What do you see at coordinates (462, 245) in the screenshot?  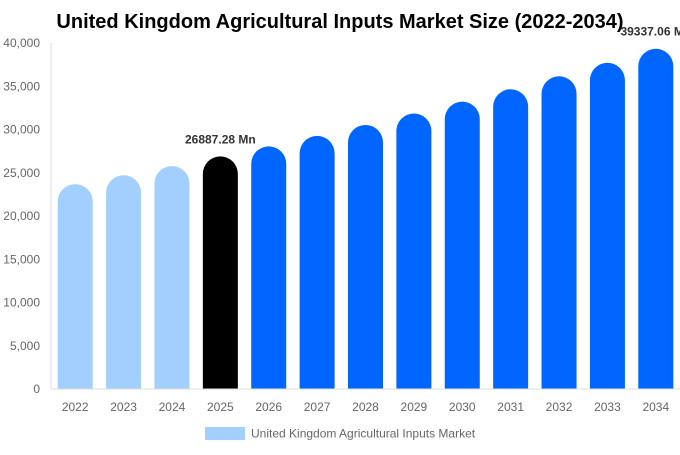 I see `bar-2030` at bounding box center [462, 245].